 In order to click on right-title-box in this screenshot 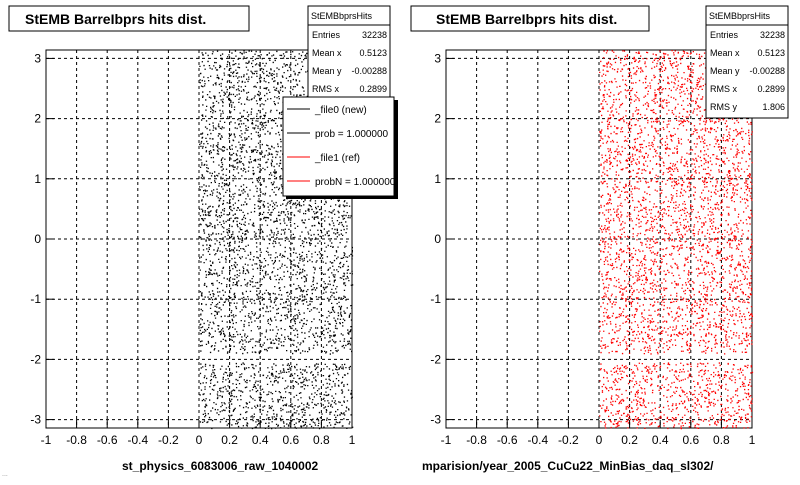, I will do `click(530, 18)`.